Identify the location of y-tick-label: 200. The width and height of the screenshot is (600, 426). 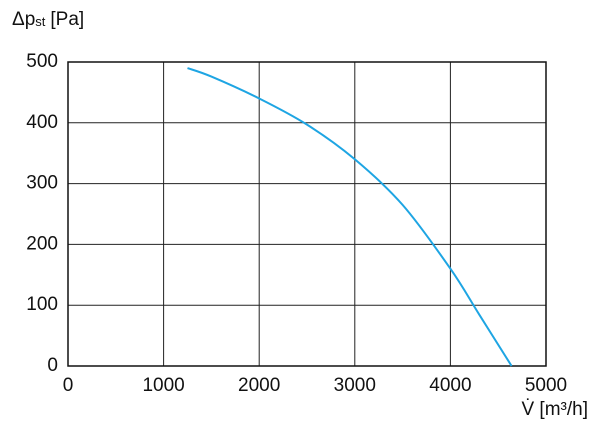
(42, 243).